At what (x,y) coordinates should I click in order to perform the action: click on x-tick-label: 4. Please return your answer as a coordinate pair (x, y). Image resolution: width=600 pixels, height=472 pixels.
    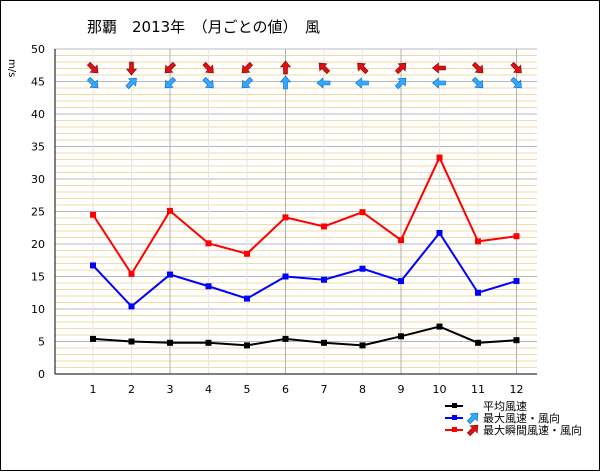
    Looking at the image, I should click on (208, 389).